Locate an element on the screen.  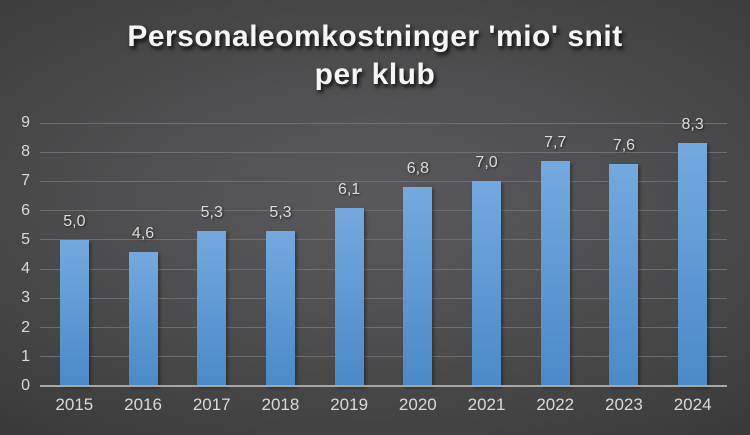
bar-value-label: 7,6 is located at coordinates (624, 145).